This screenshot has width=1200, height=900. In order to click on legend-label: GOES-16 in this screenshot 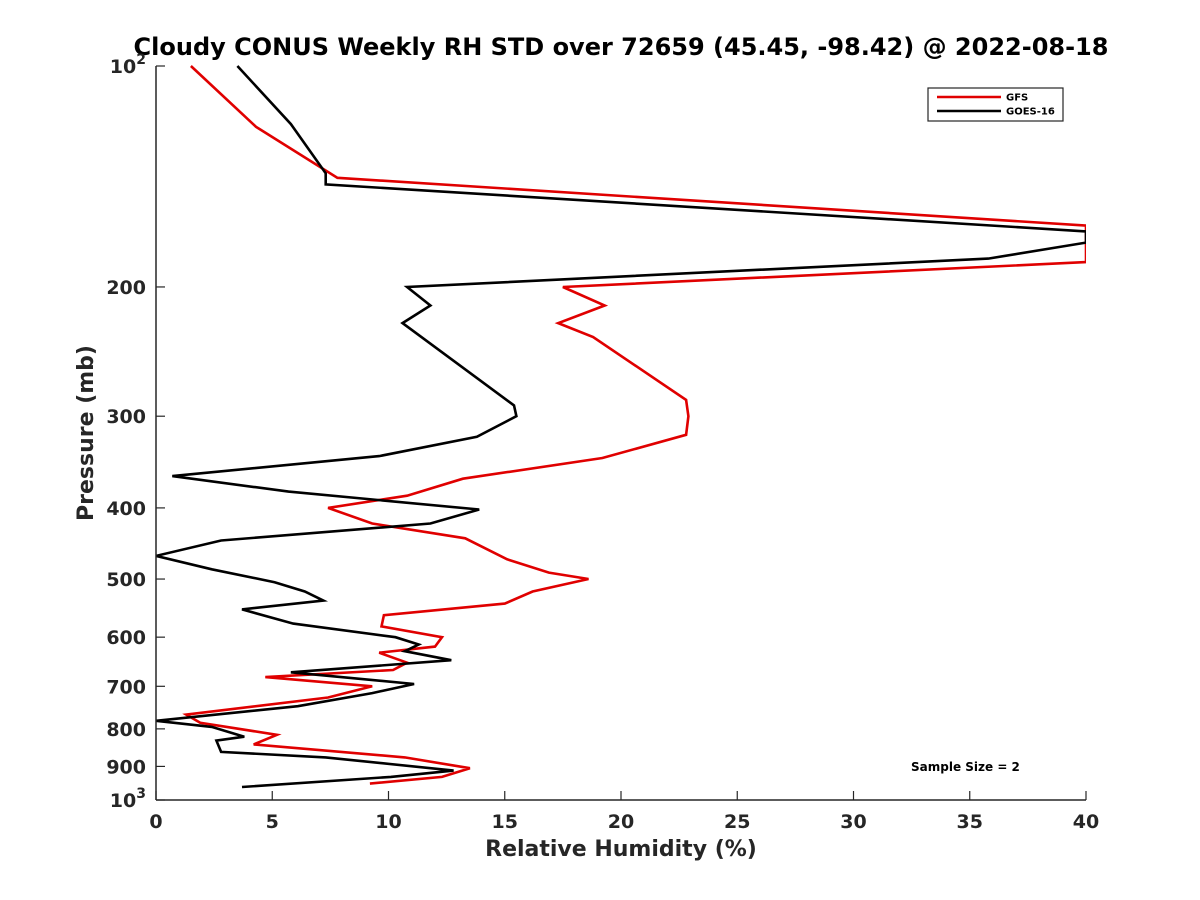, I will do `click(1030, 112)`.